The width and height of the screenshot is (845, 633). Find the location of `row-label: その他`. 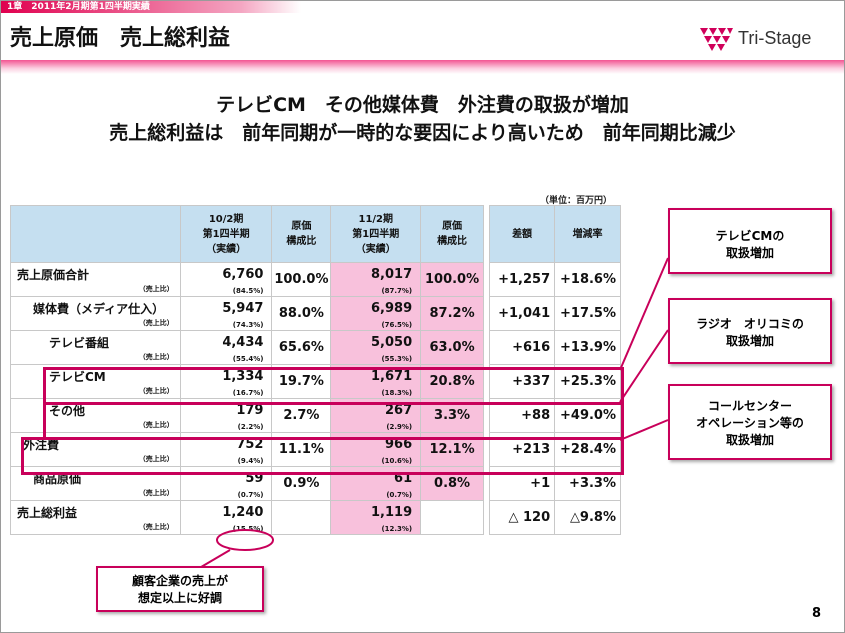

row-label: その他 is located at coordinates (67, 411).